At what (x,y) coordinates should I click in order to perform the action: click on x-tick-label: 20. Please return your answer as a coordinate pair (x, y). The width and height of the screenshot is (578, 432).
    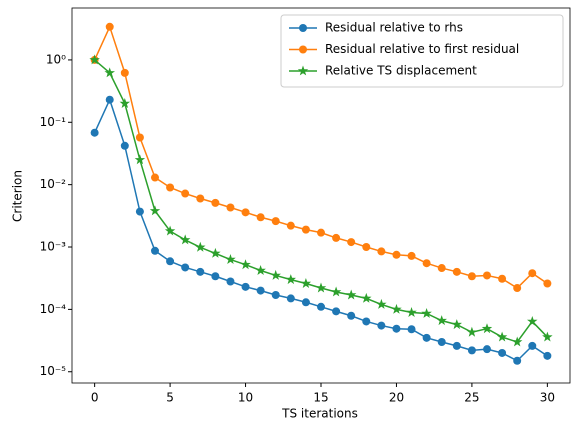
    Looking at the image, I should click on (396, 398).